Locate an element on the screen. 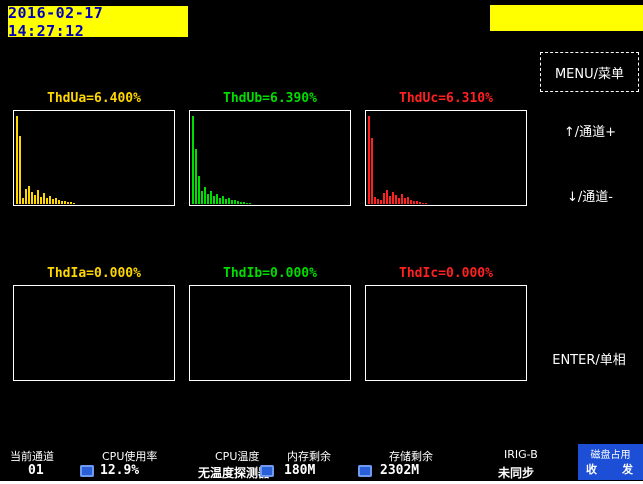 Image resolution: width=643 pixels, height=484 pixels. chart-thduc-plot is located at coordinates (446, 158).